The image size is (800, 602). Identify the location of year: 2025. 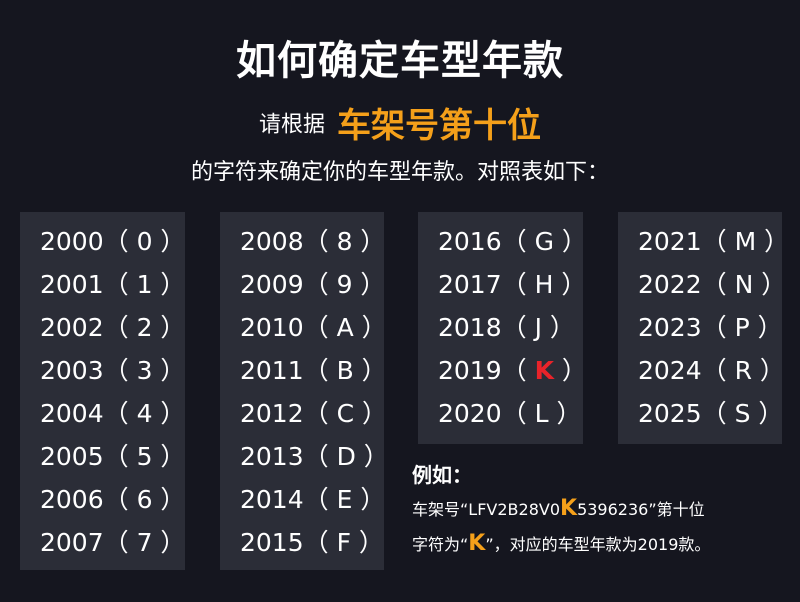
(670, 413).